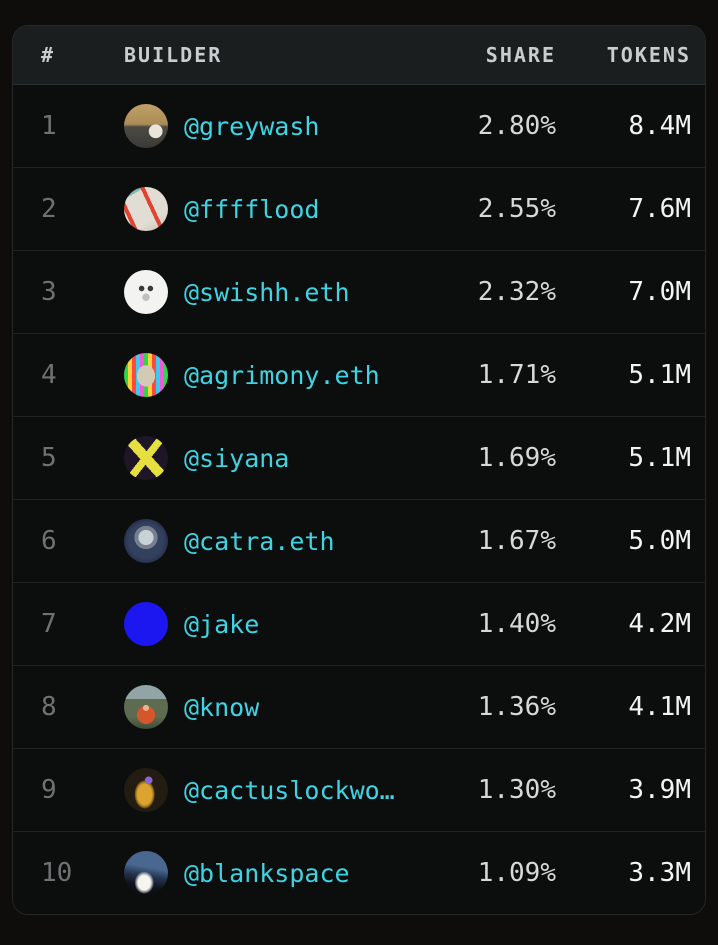  What do you see at coordinates (259, 541) in the screenshot?
I see `builder-username-link: @catra.eth` at bounding box center [259, 541].